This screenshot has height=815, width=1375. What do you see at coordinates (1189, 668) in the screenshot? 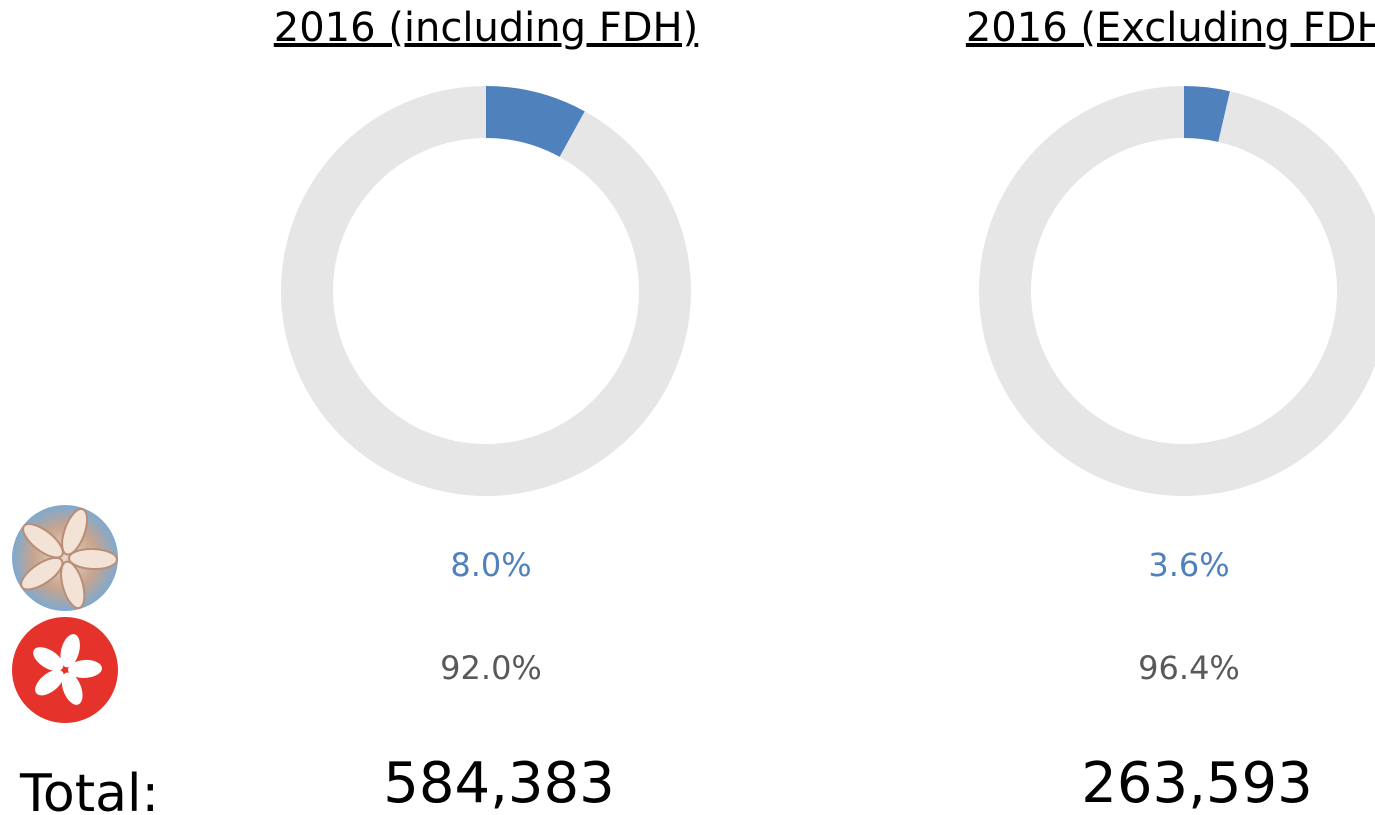
I see `value-label: 96.4%` at bounding box center [1189, 668].